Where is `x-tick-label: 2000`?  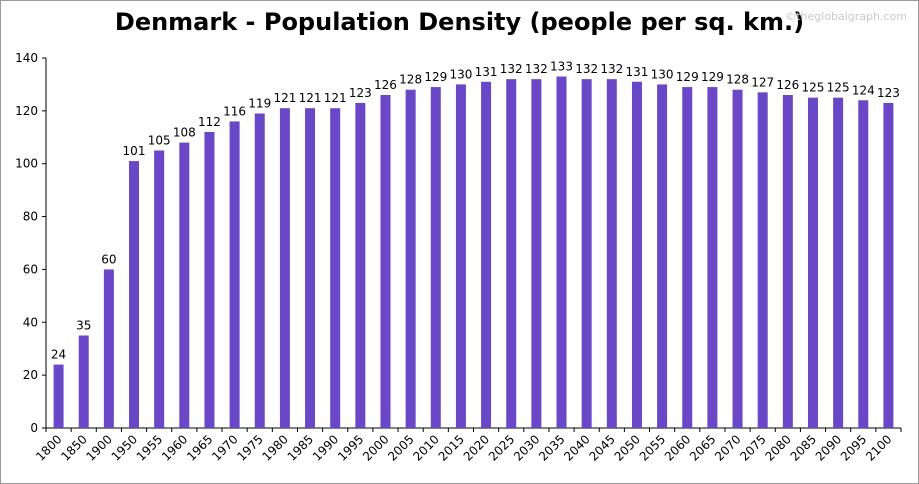 x-tick-label: 2000 is located at coordinates (375, 447).